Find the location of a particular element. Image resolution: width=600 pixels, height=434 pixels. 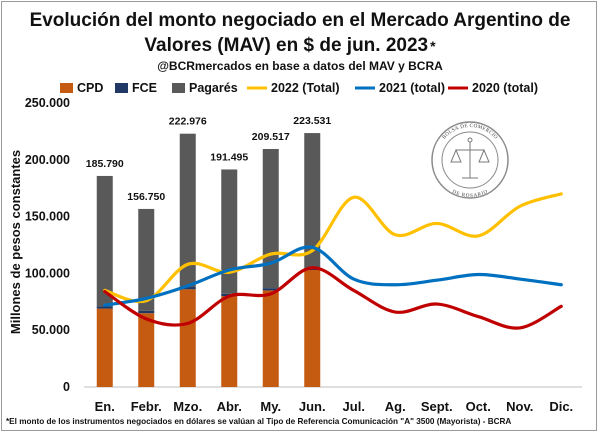

line-2020-total- is located at coordinates (333, 298).